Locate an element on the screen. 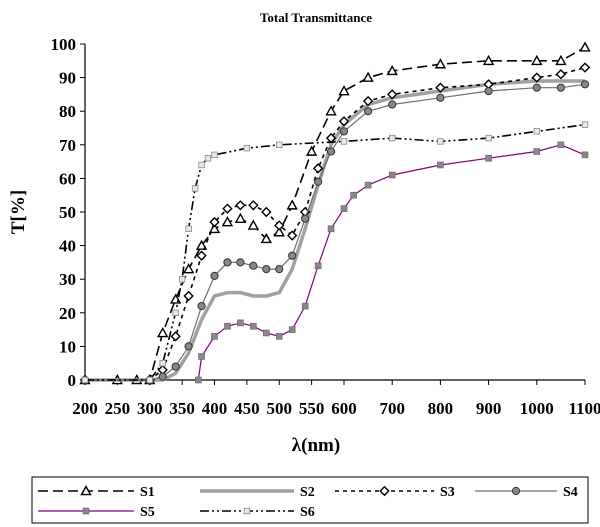 This screenshot has height=527, width=600. legend-label-s1: S1 is located at coordinates (147, 492).